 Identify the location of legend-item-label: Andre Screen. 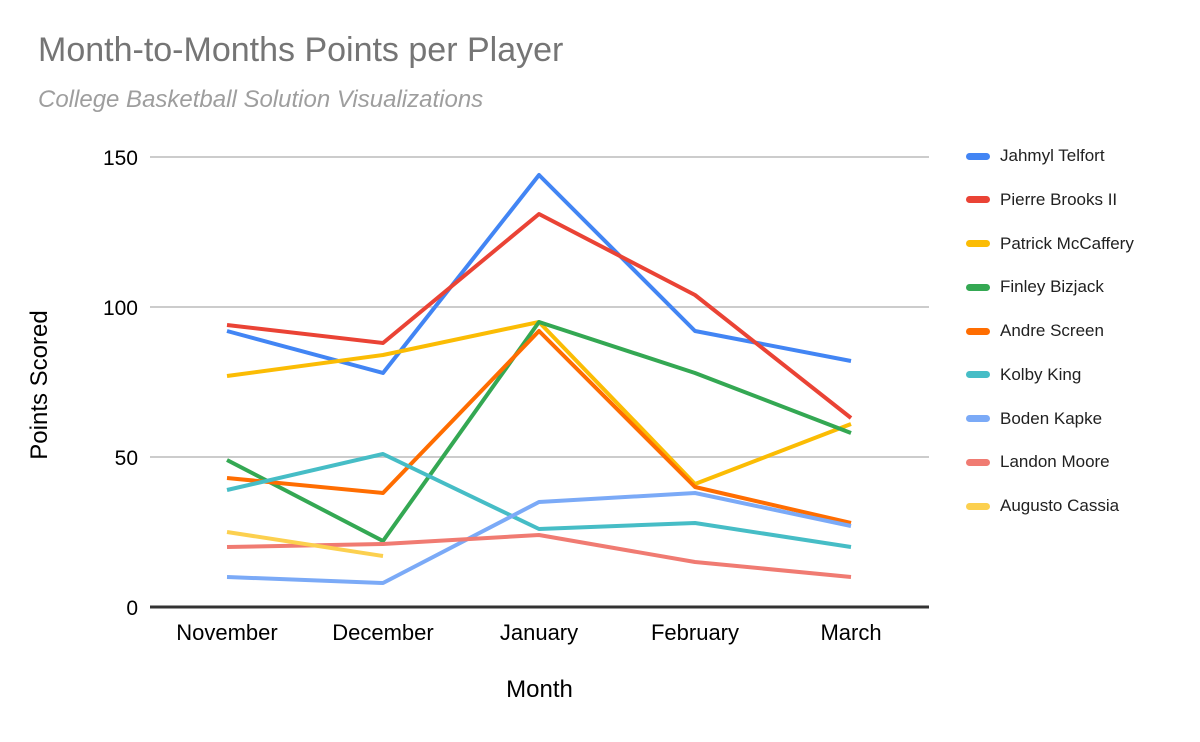
(1052, 330).